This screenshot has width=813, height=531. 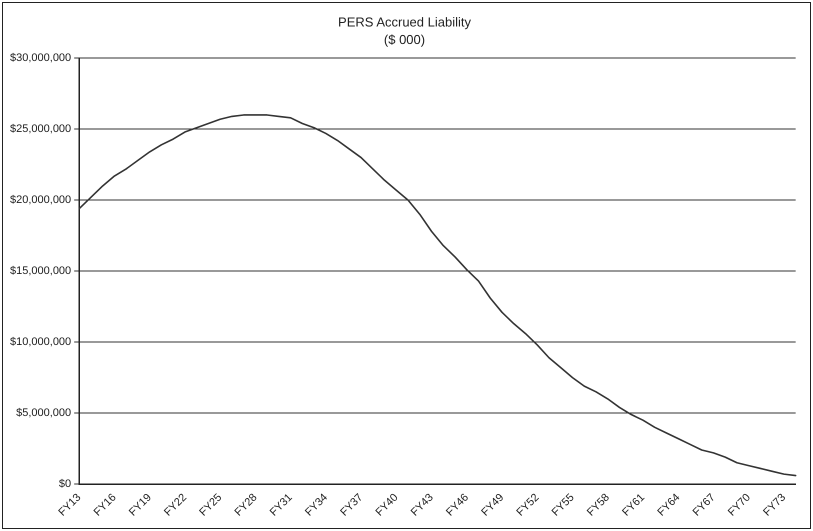 What do you see at coordinates (65, 484) in the screenshot?
I see `y-tick-label: $0` at bounding box center [65, 484].